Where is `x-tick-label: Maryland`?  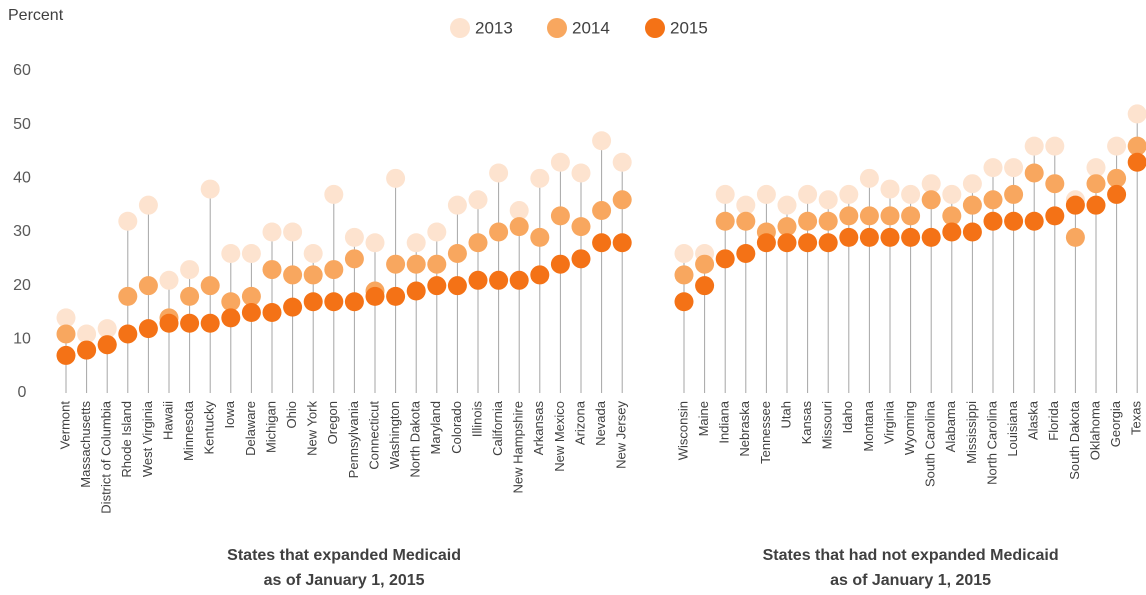 x-tick-label: Maryland is located at coordinates (435, 427).